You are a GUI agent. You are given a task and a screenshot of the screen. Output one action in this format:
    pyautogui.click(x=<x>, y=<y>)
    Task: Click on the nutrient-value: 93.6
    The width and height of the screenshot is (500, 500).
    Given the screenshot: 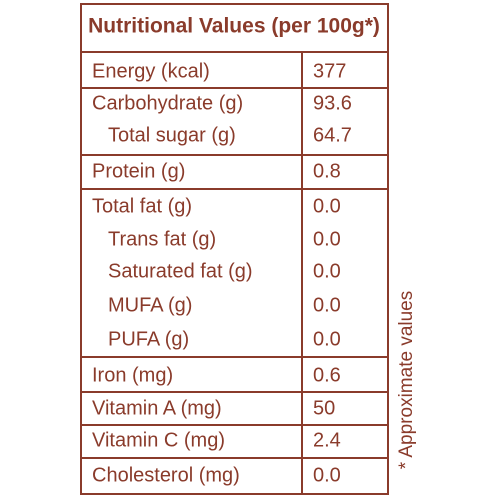 What is the action you would take?
    pyautogui.click(x=332, y=103)
    